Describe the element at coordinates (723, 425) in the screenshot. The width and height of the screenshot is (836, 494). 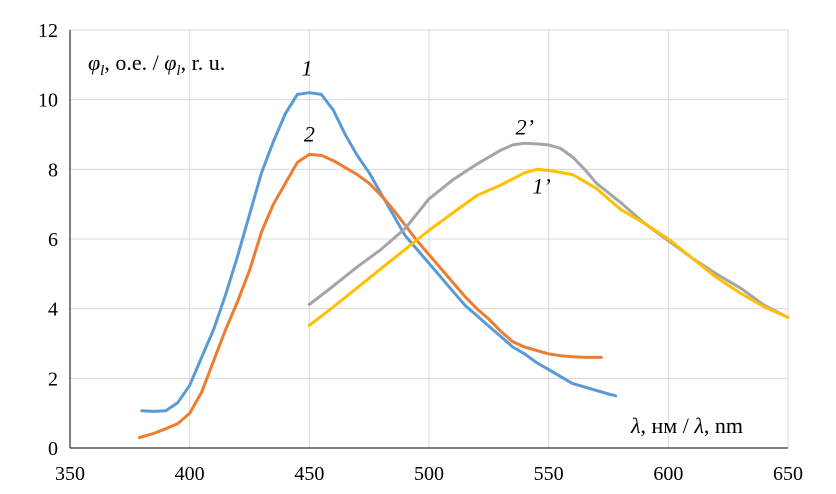
I see `x-axis-label-end: , nm` at that location.